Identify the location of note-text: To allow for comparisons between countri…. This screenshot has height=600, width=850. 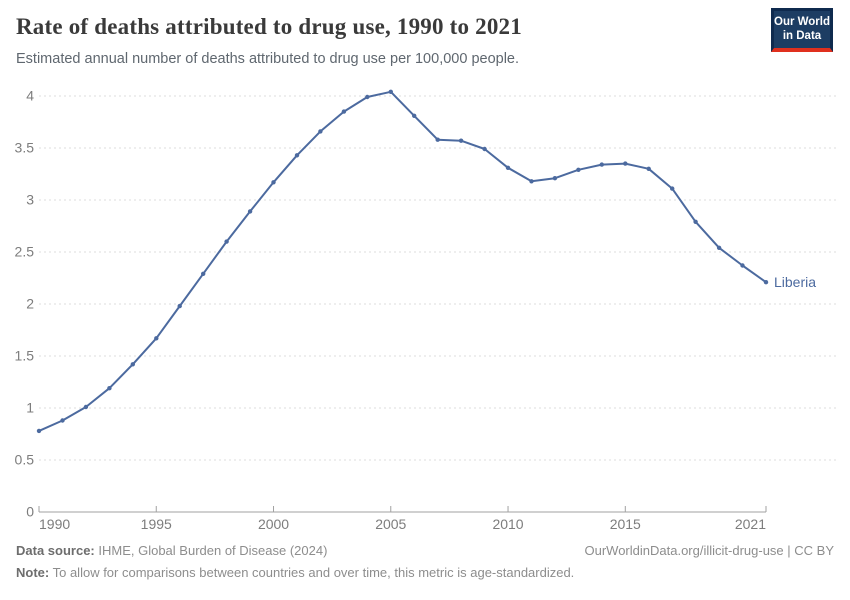
(313, 572).